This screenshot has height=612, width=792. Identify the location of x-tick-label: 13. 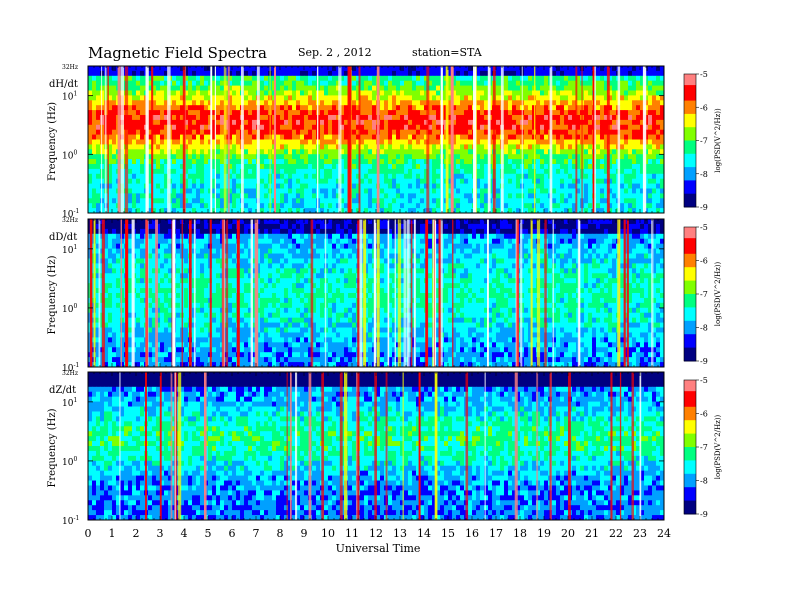
(400, 533).